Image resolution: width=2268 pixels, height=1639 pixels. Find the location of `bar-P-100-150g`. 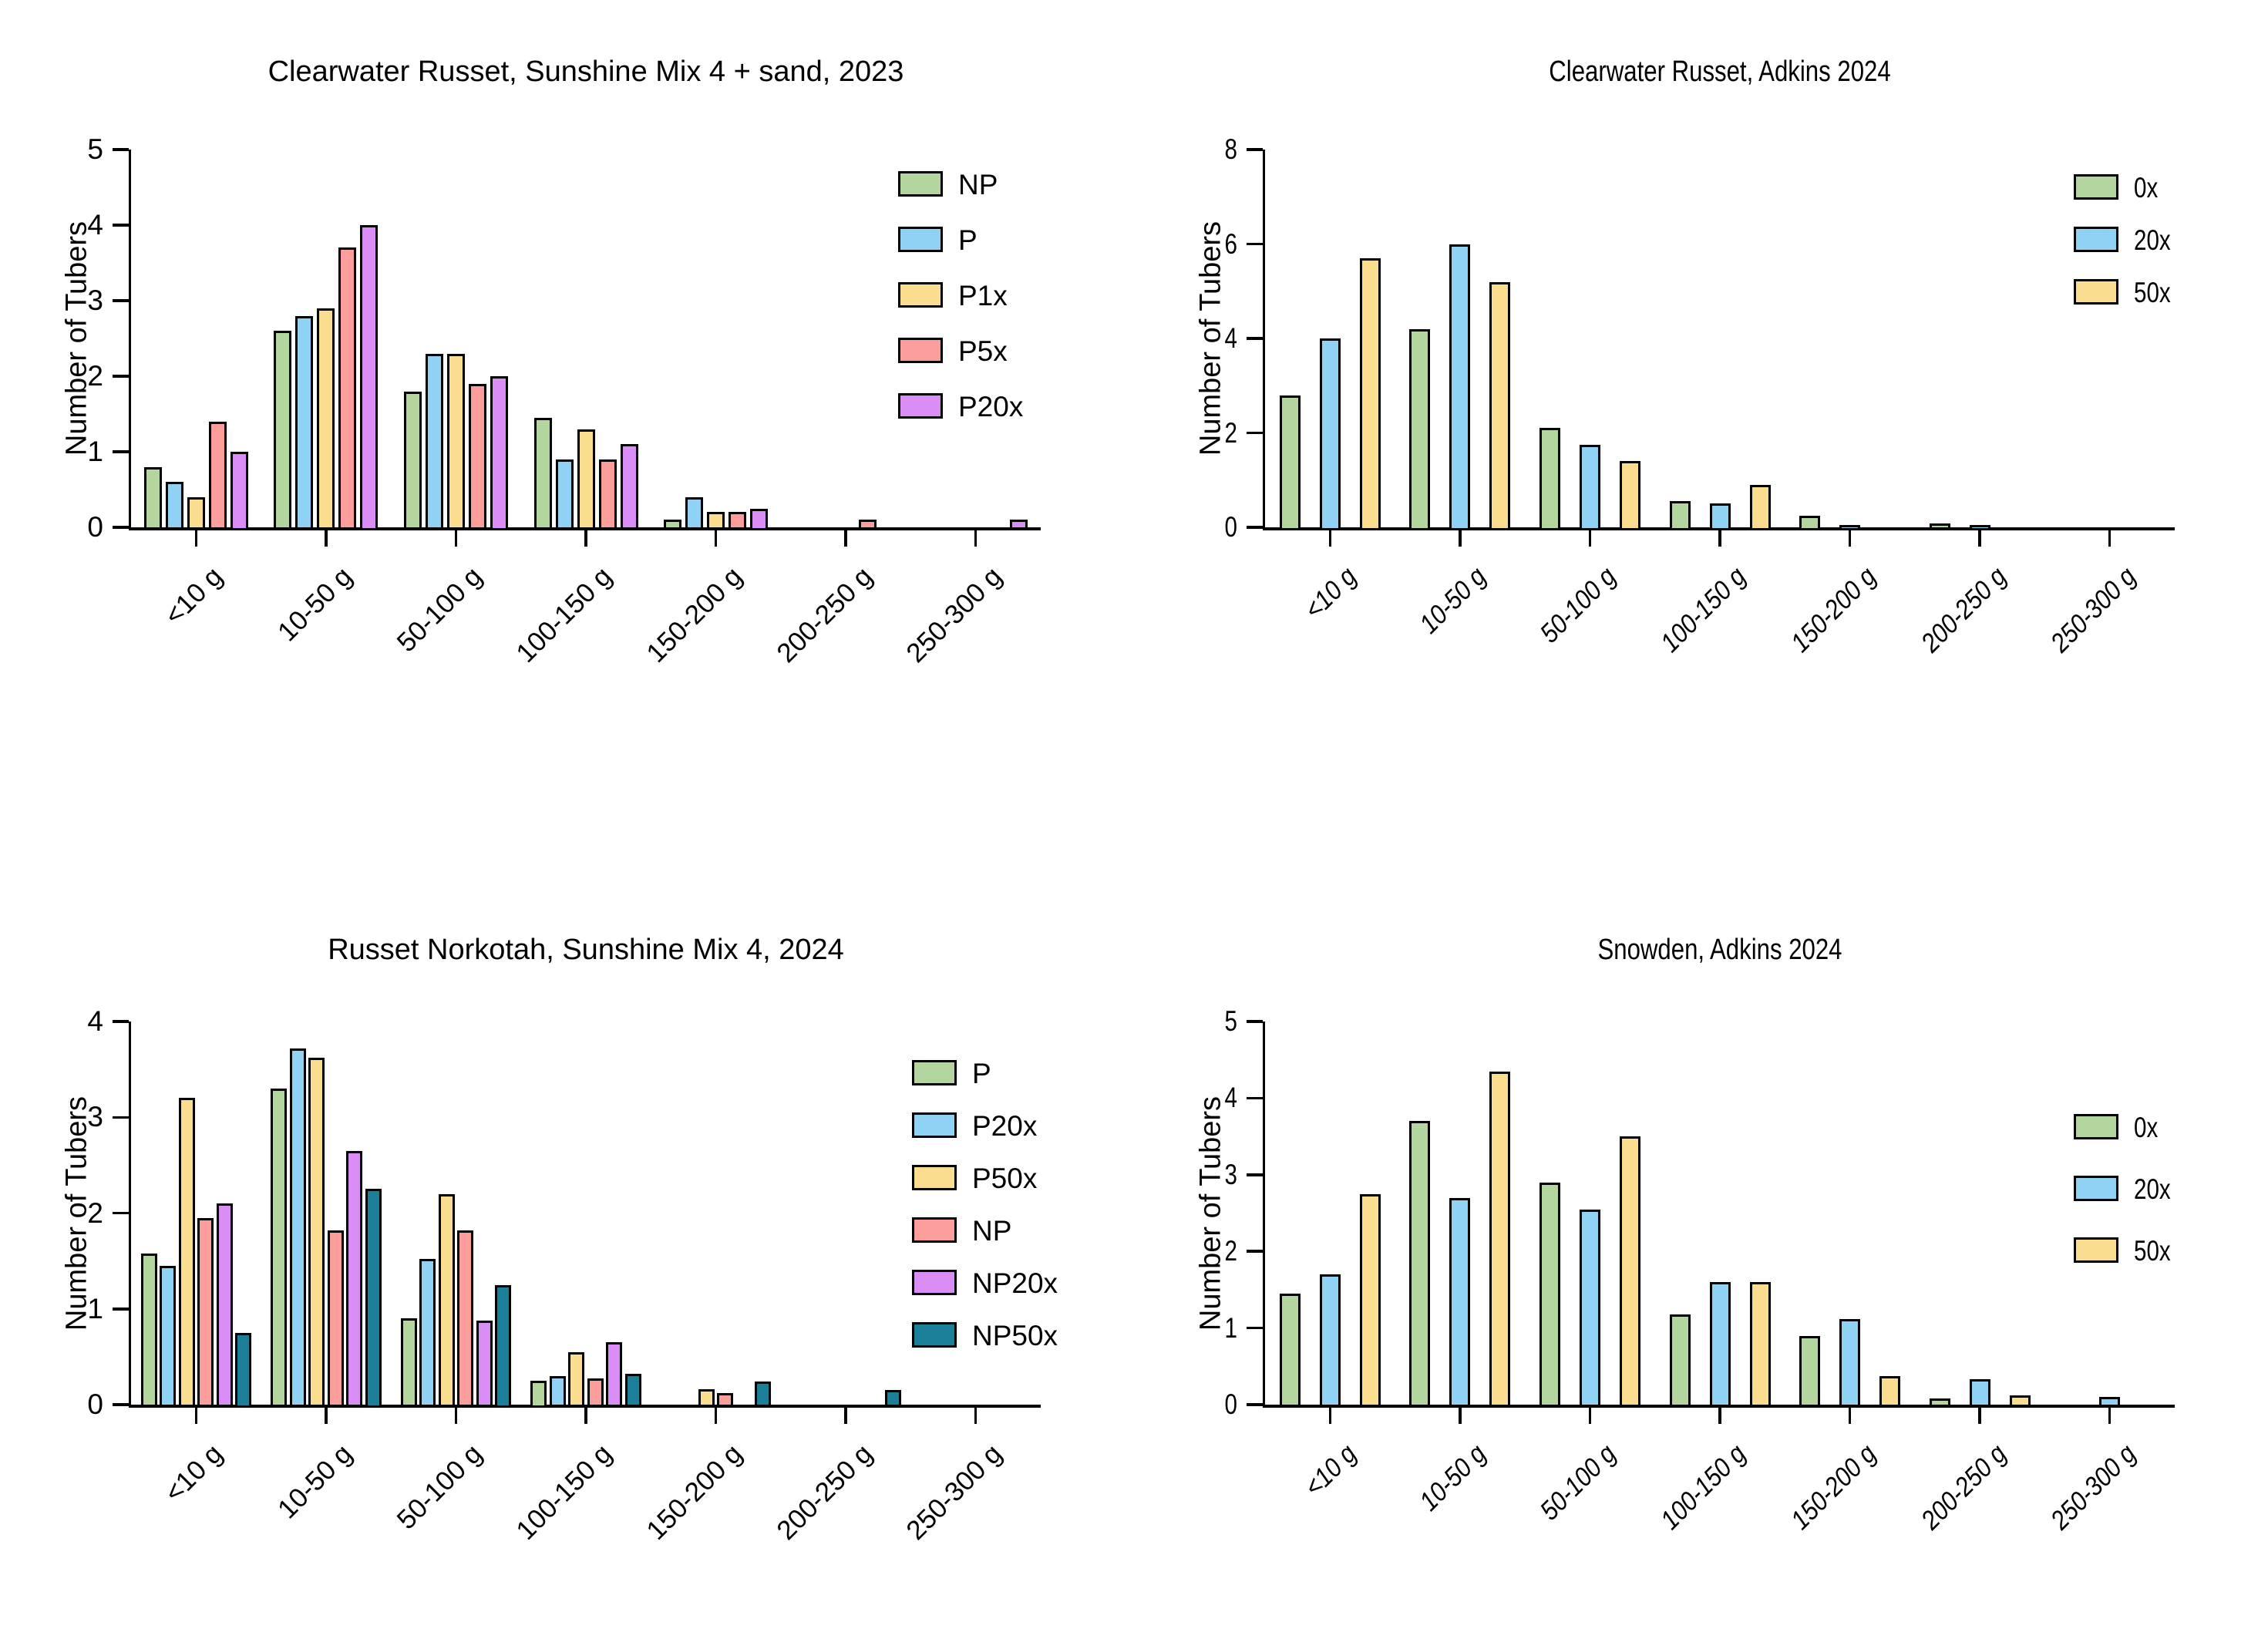

bar-P-100-150g is located at coordinates (538, 1394).